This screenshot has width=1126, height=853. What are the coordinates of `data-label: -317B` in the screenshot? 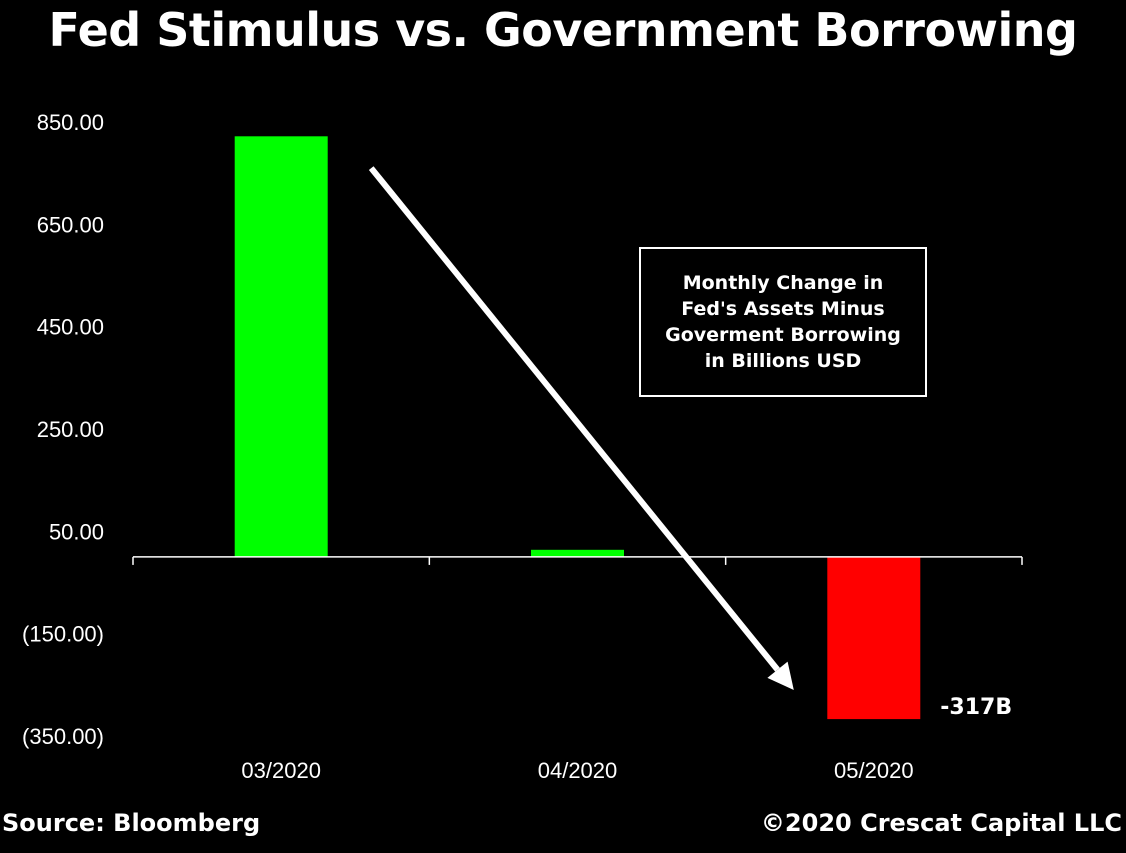 It's located at (976, 707).